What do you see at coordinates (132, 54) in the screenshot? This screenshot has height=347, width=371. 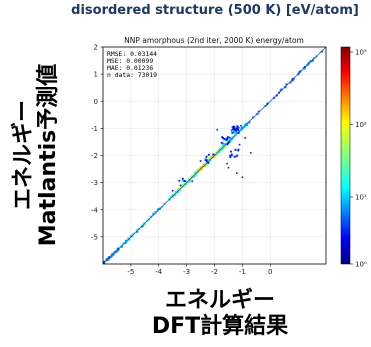 I see `stat-line: RMSE: 0.03144` at bounding box center [132, 54].